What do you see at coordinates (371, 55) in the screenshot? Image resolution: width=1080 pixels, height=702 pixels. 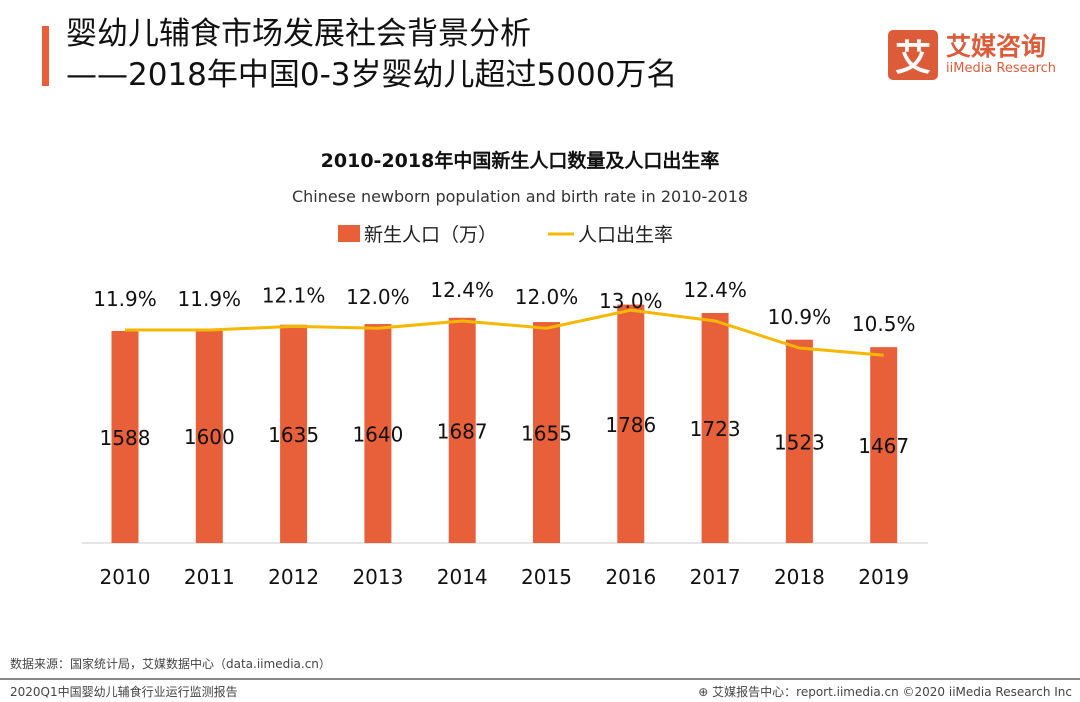 I see `page-title: 婴幼儿辅食市场发展社会背景分析 ——2018年中国0-3岁婴幼儿超过5000万名` at bounding box center [371, 55].